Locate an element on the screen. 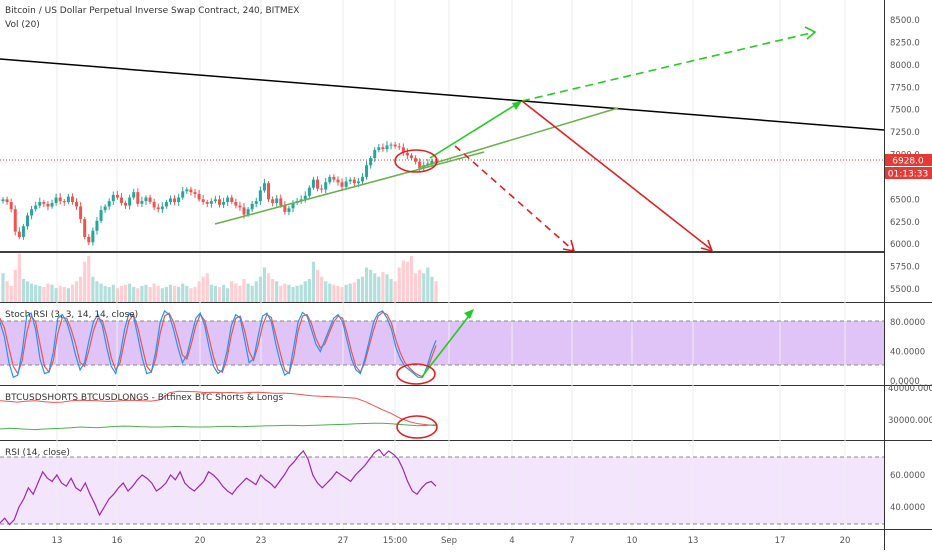  price-tick-label: 8500.0 is located at coordinates (905, 21).